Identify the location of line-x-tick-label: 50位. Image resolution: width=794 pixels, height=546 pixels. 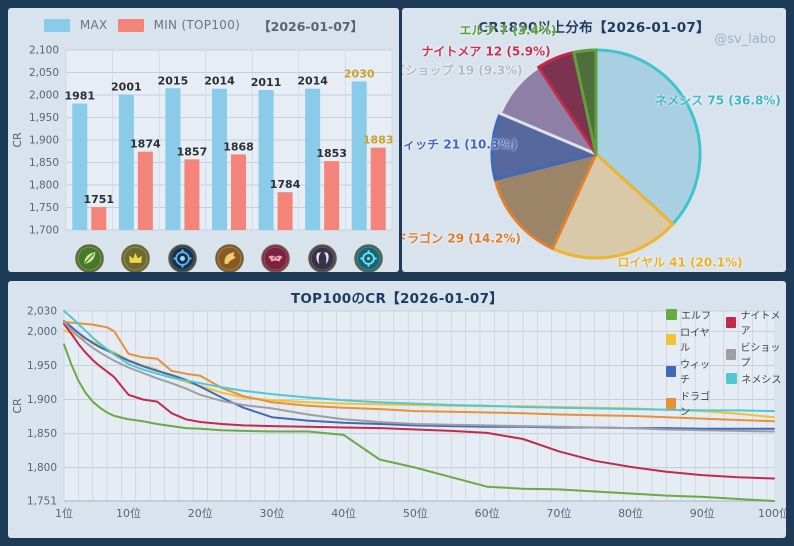
(415, 513).